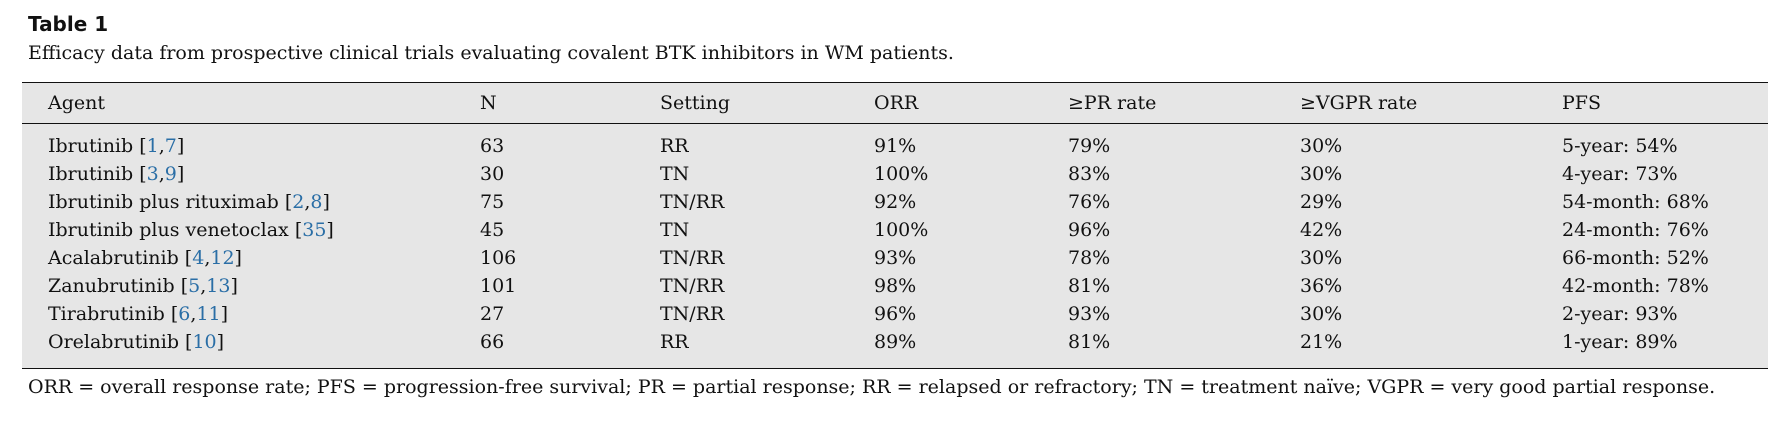 This screenshot has width=1780, height=428. I want to click on cell-vgpr-rate: 36%, so click(1321, 286).